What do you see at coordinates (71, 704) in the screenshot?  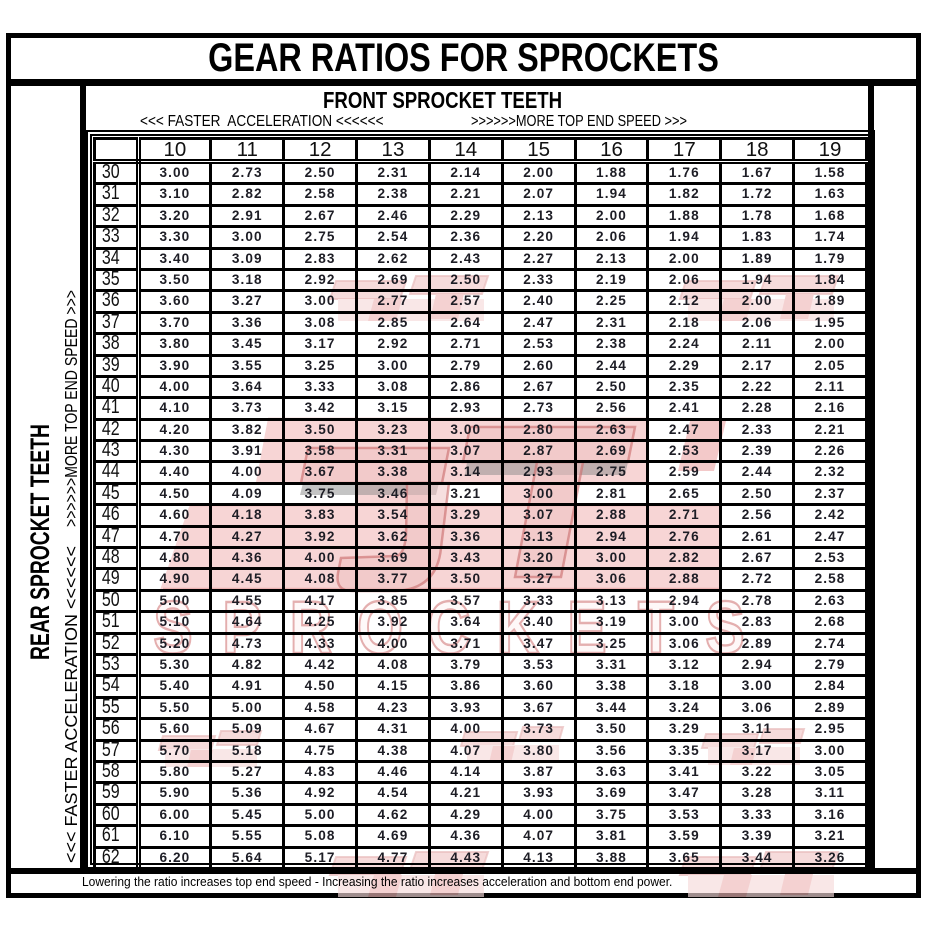 I see `svg-text:<<< FASTER ACCELERATION <<<<<: <<< FASTER ACCELERATION <<<<<<` at bounding box center [71, 704].